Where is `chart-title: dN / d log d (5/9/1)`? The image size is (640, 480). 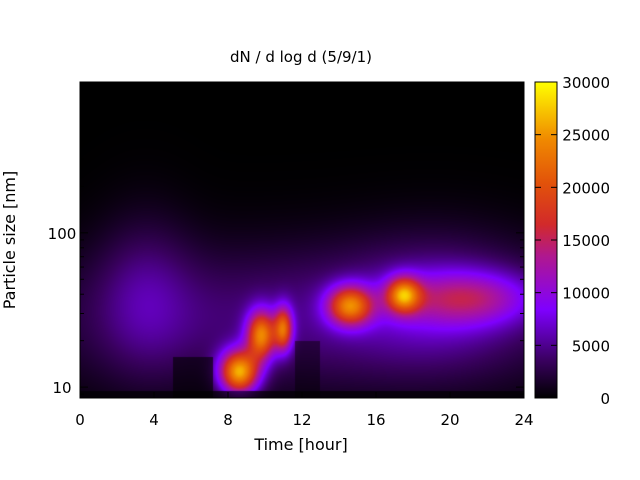
chart-title: dN / d log d (5/9/1) is located at coordinates (301, 57).